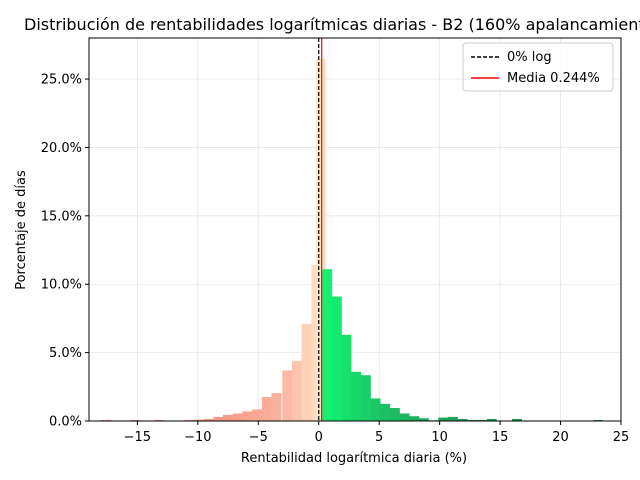 The width and height of the screenshot is (640, 480). Describe the element at coordinates (500, 437) in the screenshot. I see `x-tick-label: 15` at that location.